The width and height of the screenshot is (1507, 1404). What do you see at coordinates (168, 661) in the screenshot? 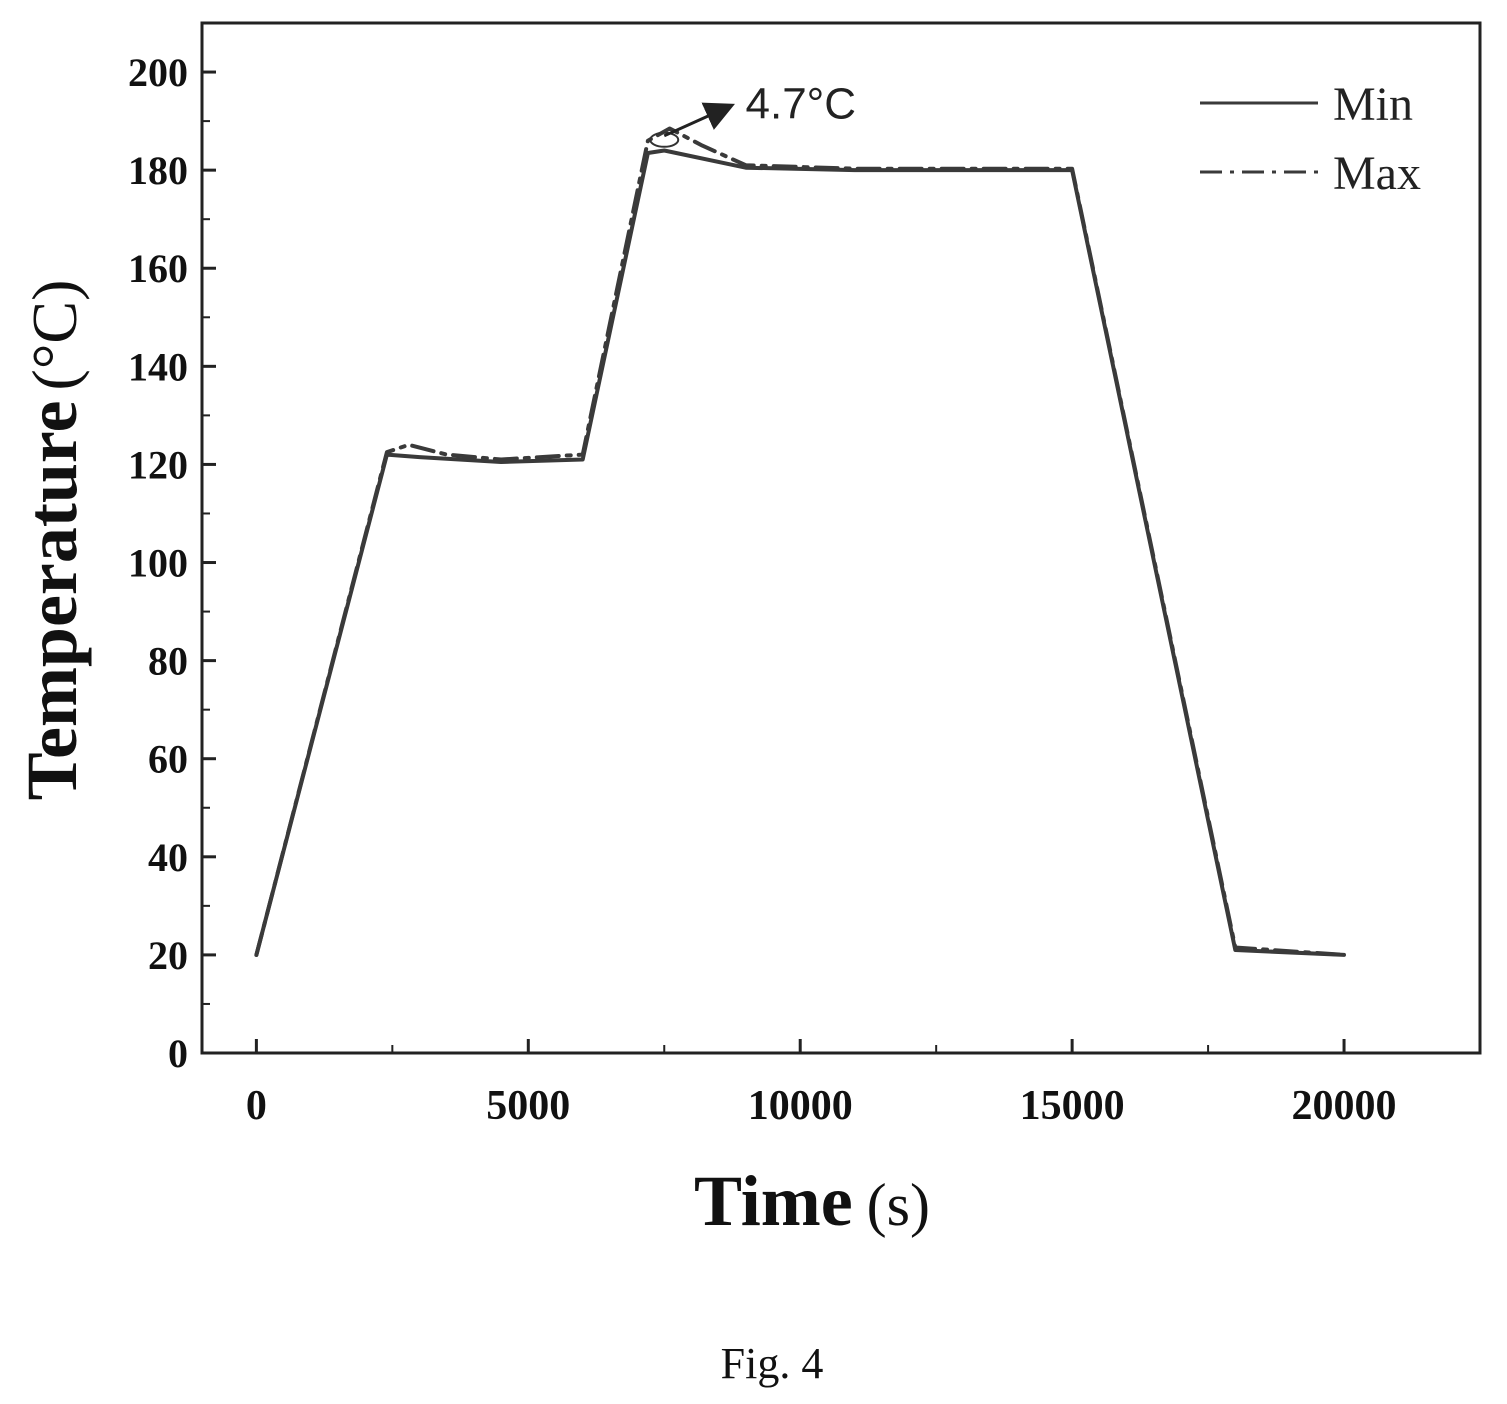
I see `y-tick-label: 80` at bounding box center [168, 661].